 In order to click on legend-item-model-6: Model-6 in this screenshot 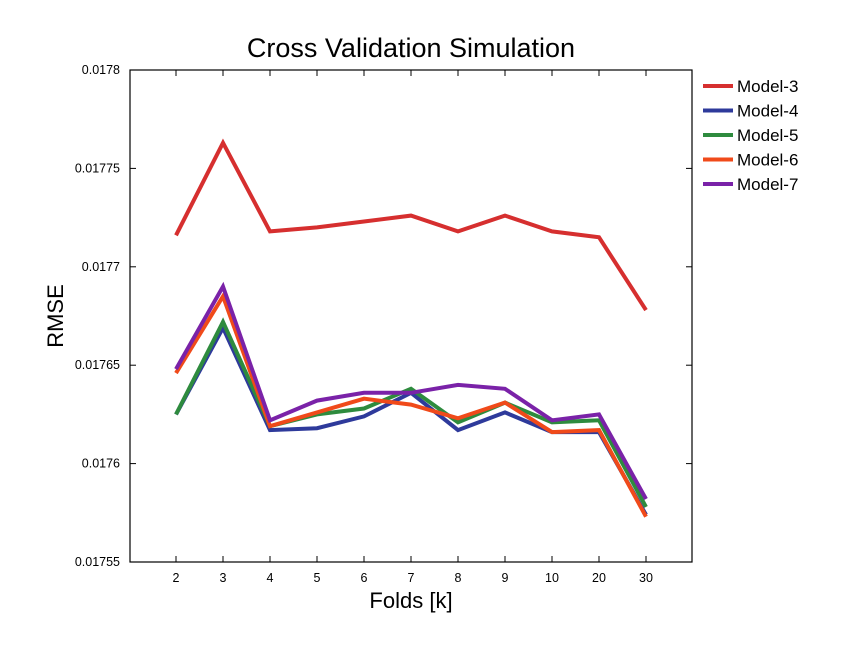, I will do `click(750, 160)`.